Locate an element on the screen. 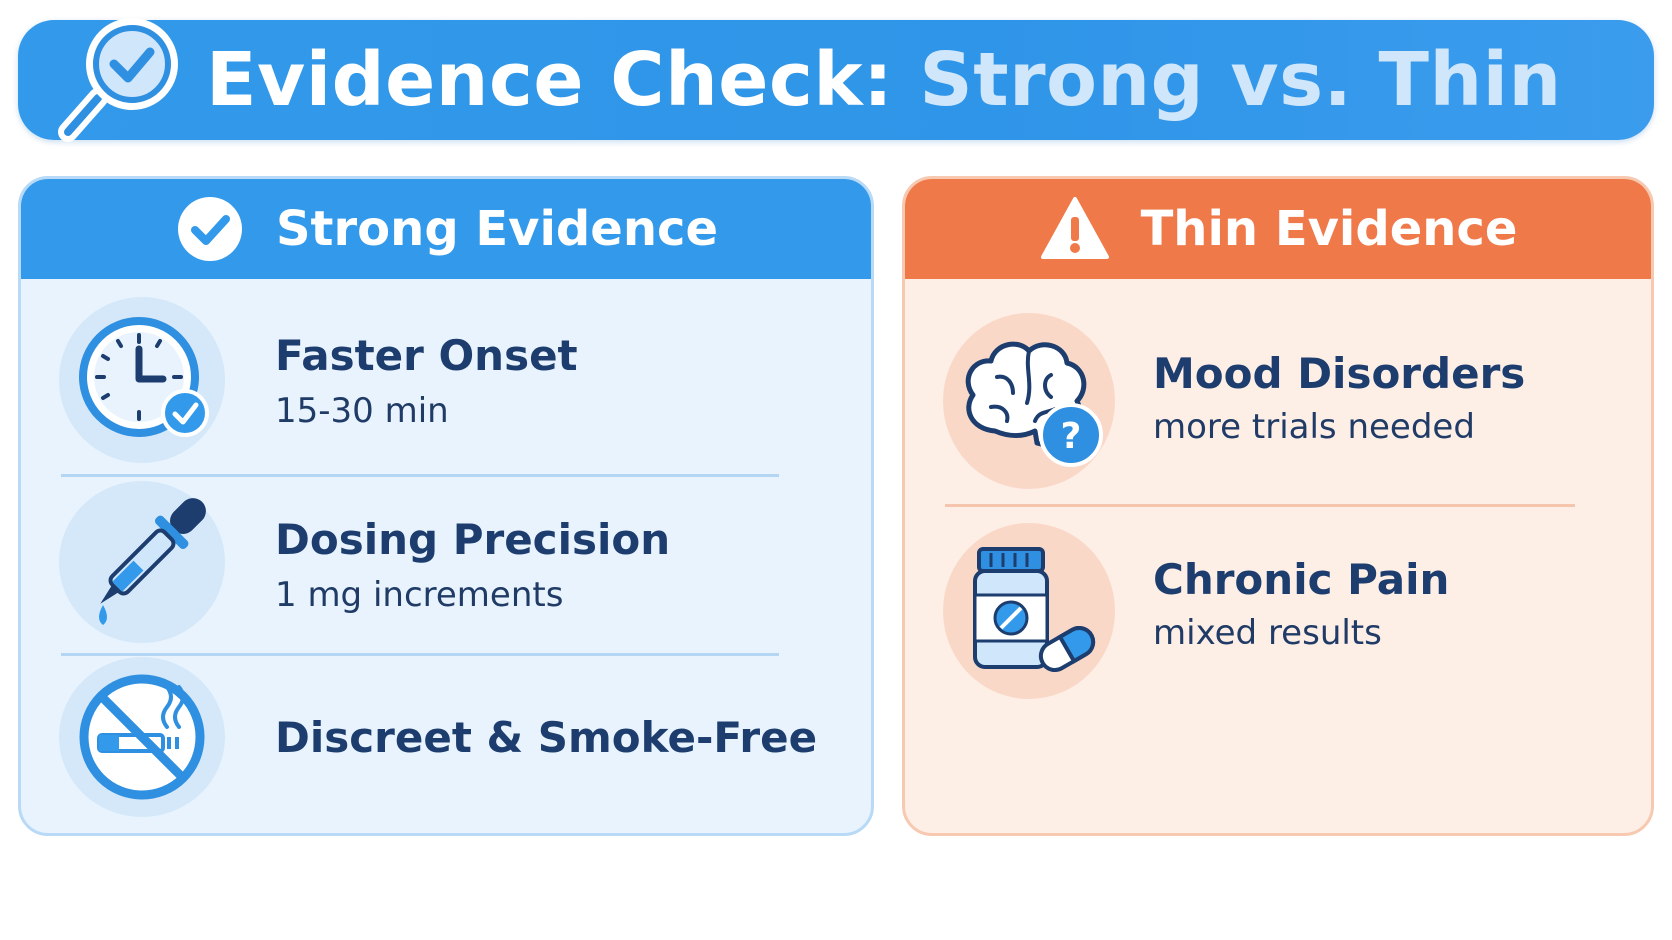  dropper-icon is located at coordinates (142, 562).